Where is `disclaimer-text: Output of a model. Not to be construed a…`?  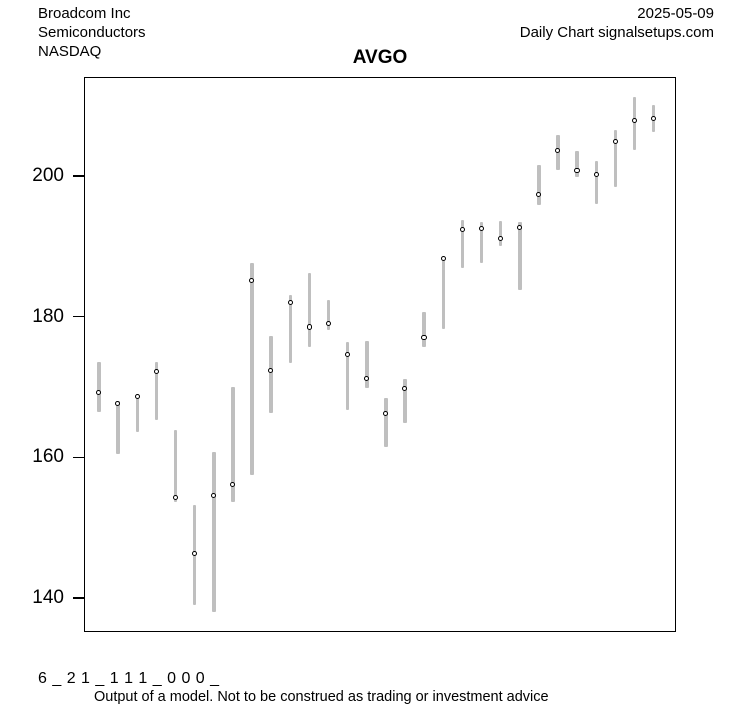
disclaimer-text: Output of a model. Not to be construed a… is located at coordinates (321, 697).